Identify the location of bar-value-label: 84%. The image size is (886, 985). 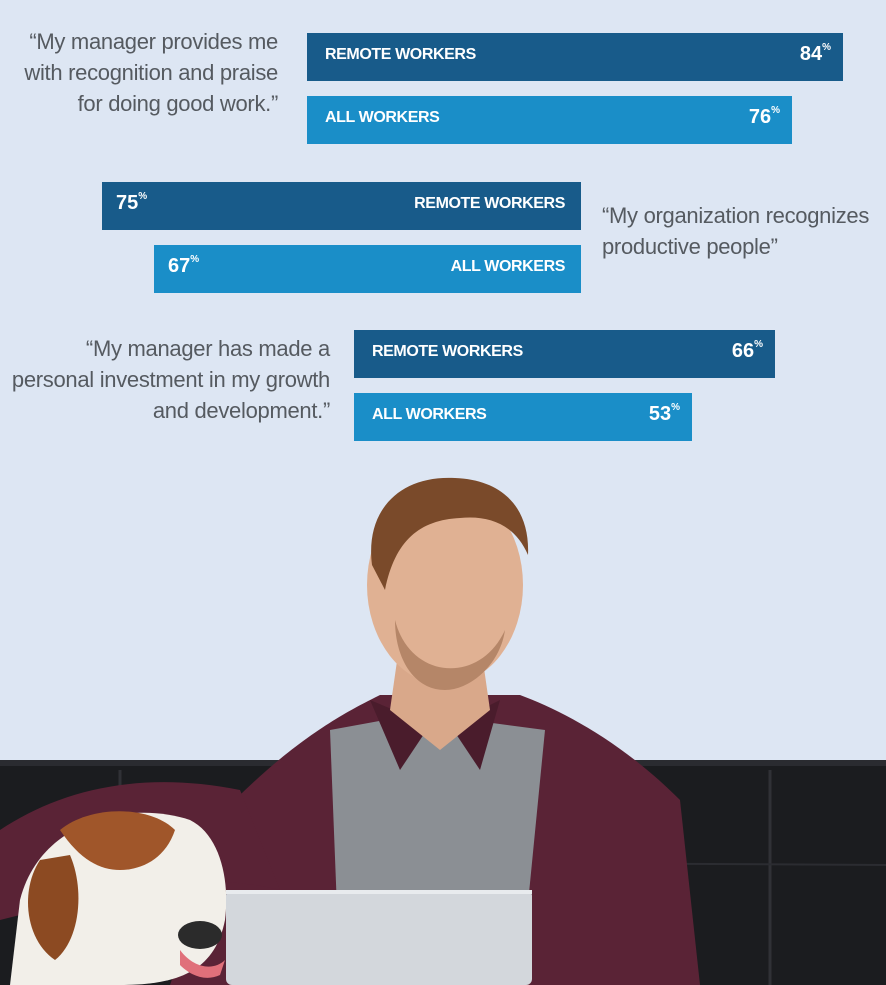
(815, 53).